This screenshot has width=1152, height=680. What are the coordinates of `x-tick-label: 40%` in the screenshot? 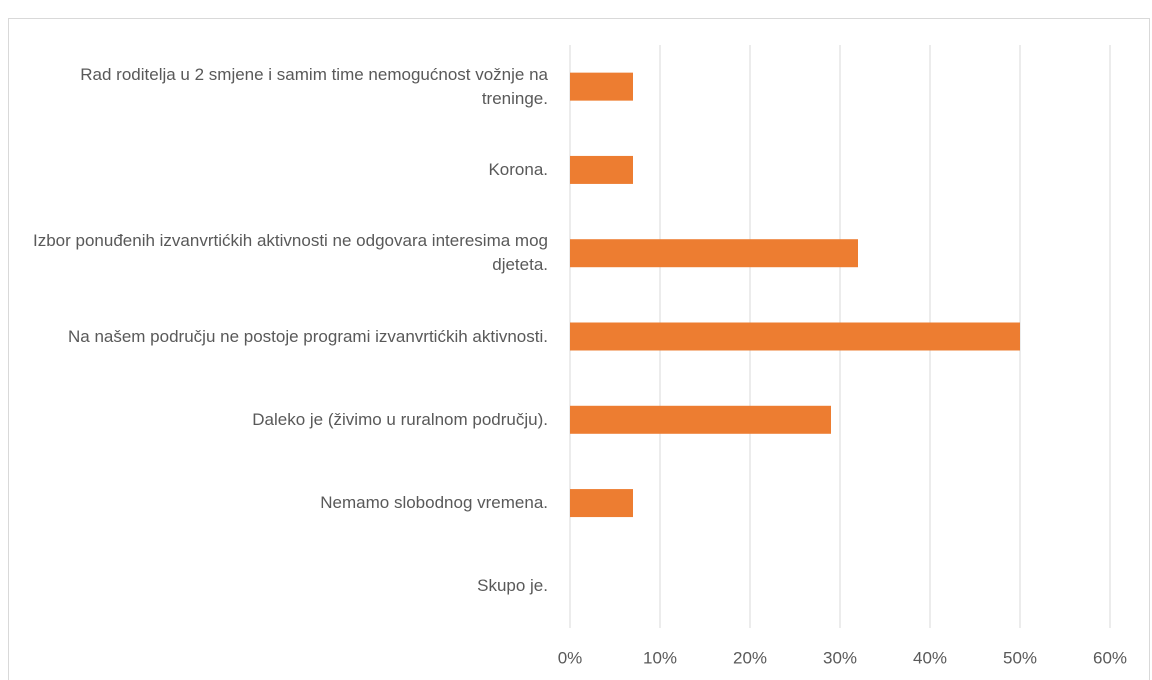 It's located at (930, 657).